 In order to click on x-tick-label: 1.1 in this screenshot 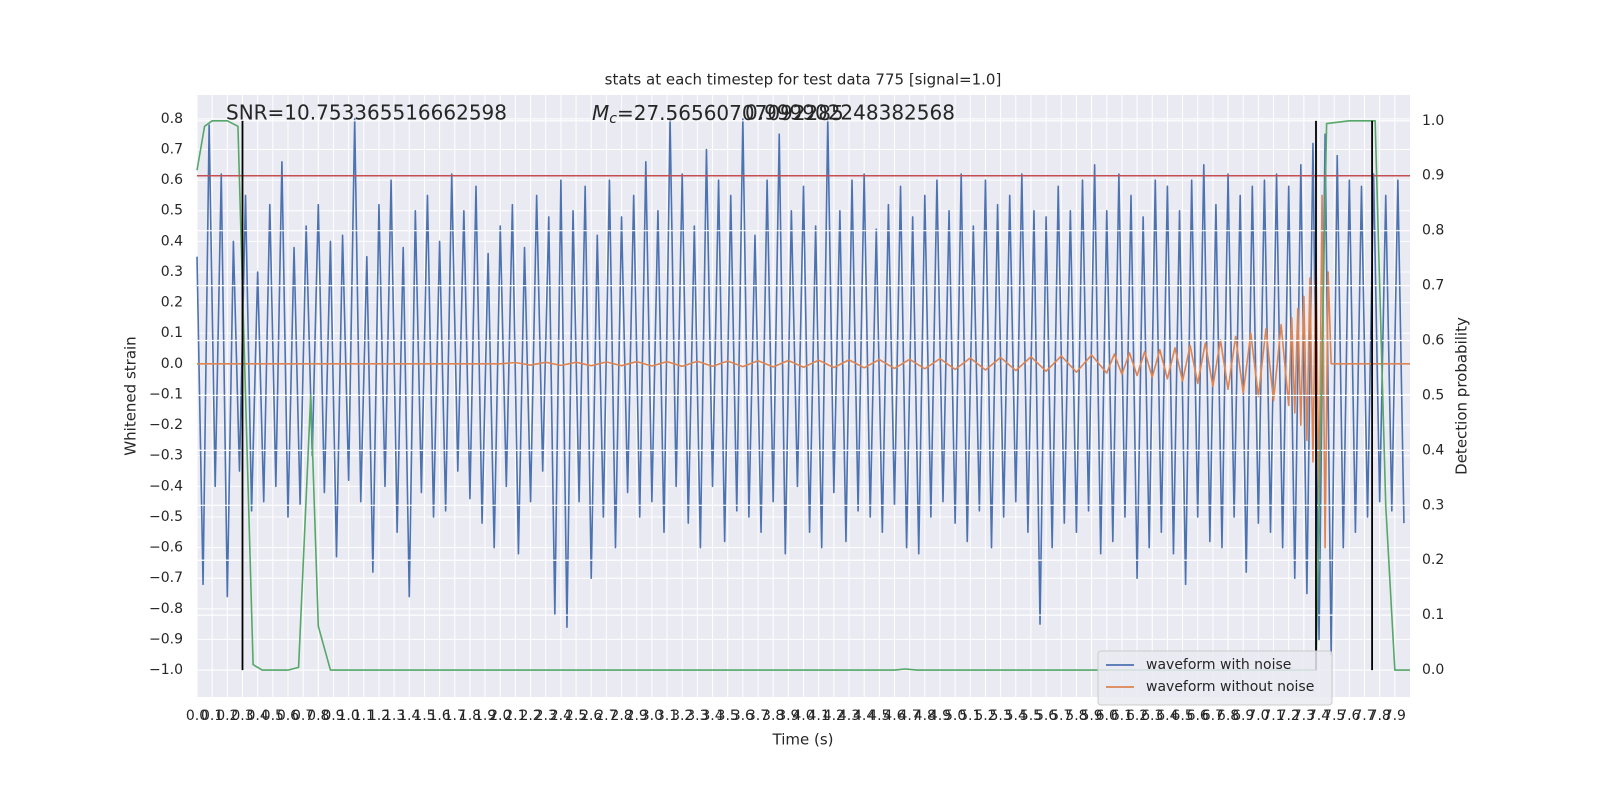, I will do `click(364, 716)`.